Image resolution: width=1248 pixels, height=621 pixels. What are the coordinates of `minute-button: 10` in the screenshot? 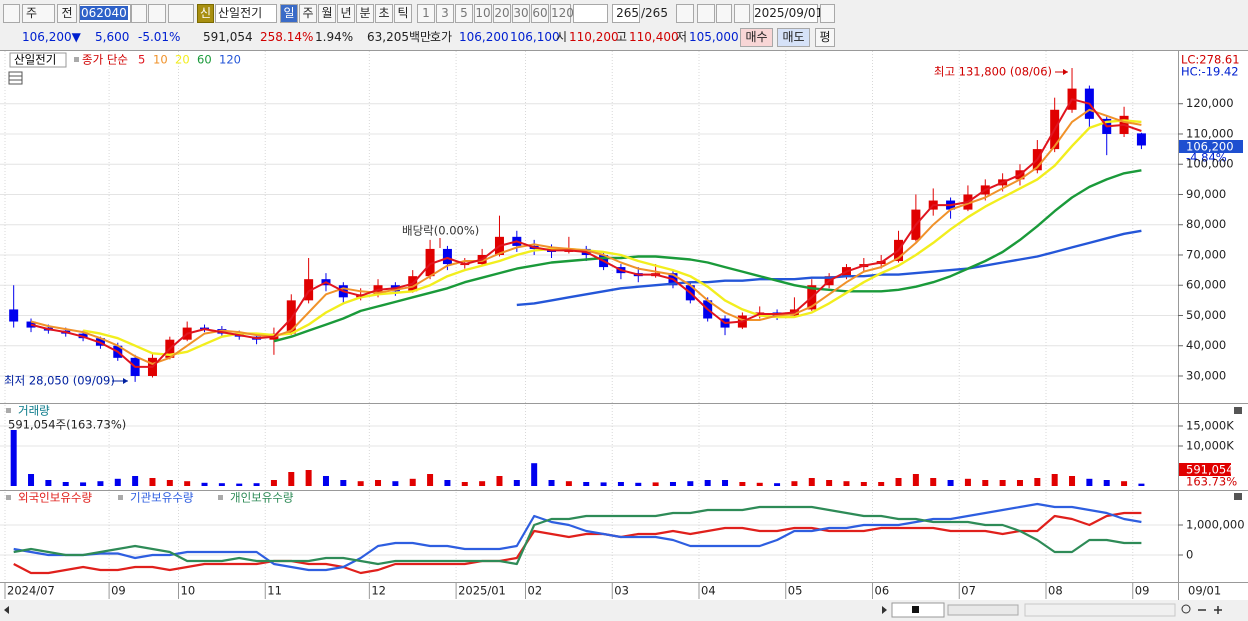 It's located at (483, 13).